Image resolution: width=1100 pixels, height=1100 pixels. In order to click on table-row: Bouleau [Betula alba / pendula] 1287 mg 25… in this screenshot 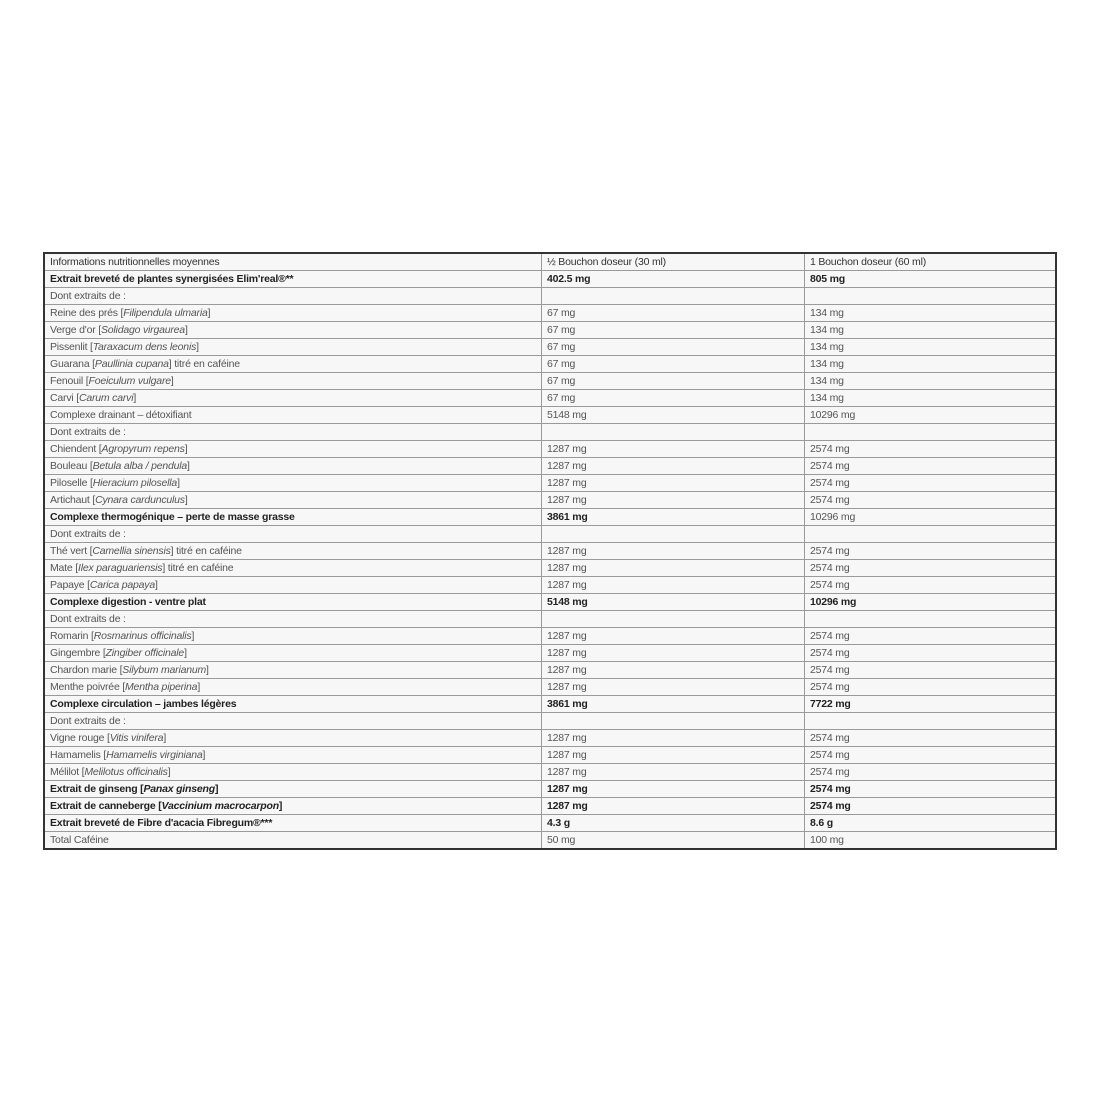, I will do `click(550, 466)`.